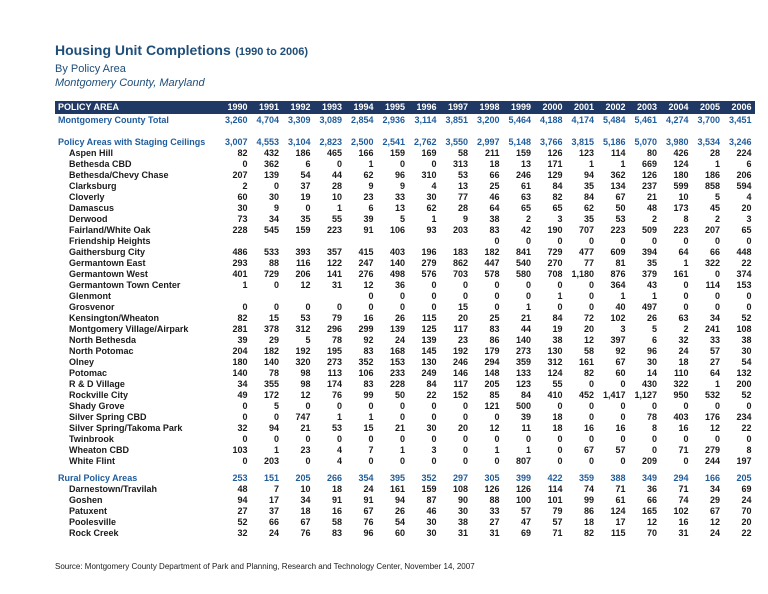  Describe the element at coordinates (305, 285) in the screenshot. I see `value-cell: 12` at that location.